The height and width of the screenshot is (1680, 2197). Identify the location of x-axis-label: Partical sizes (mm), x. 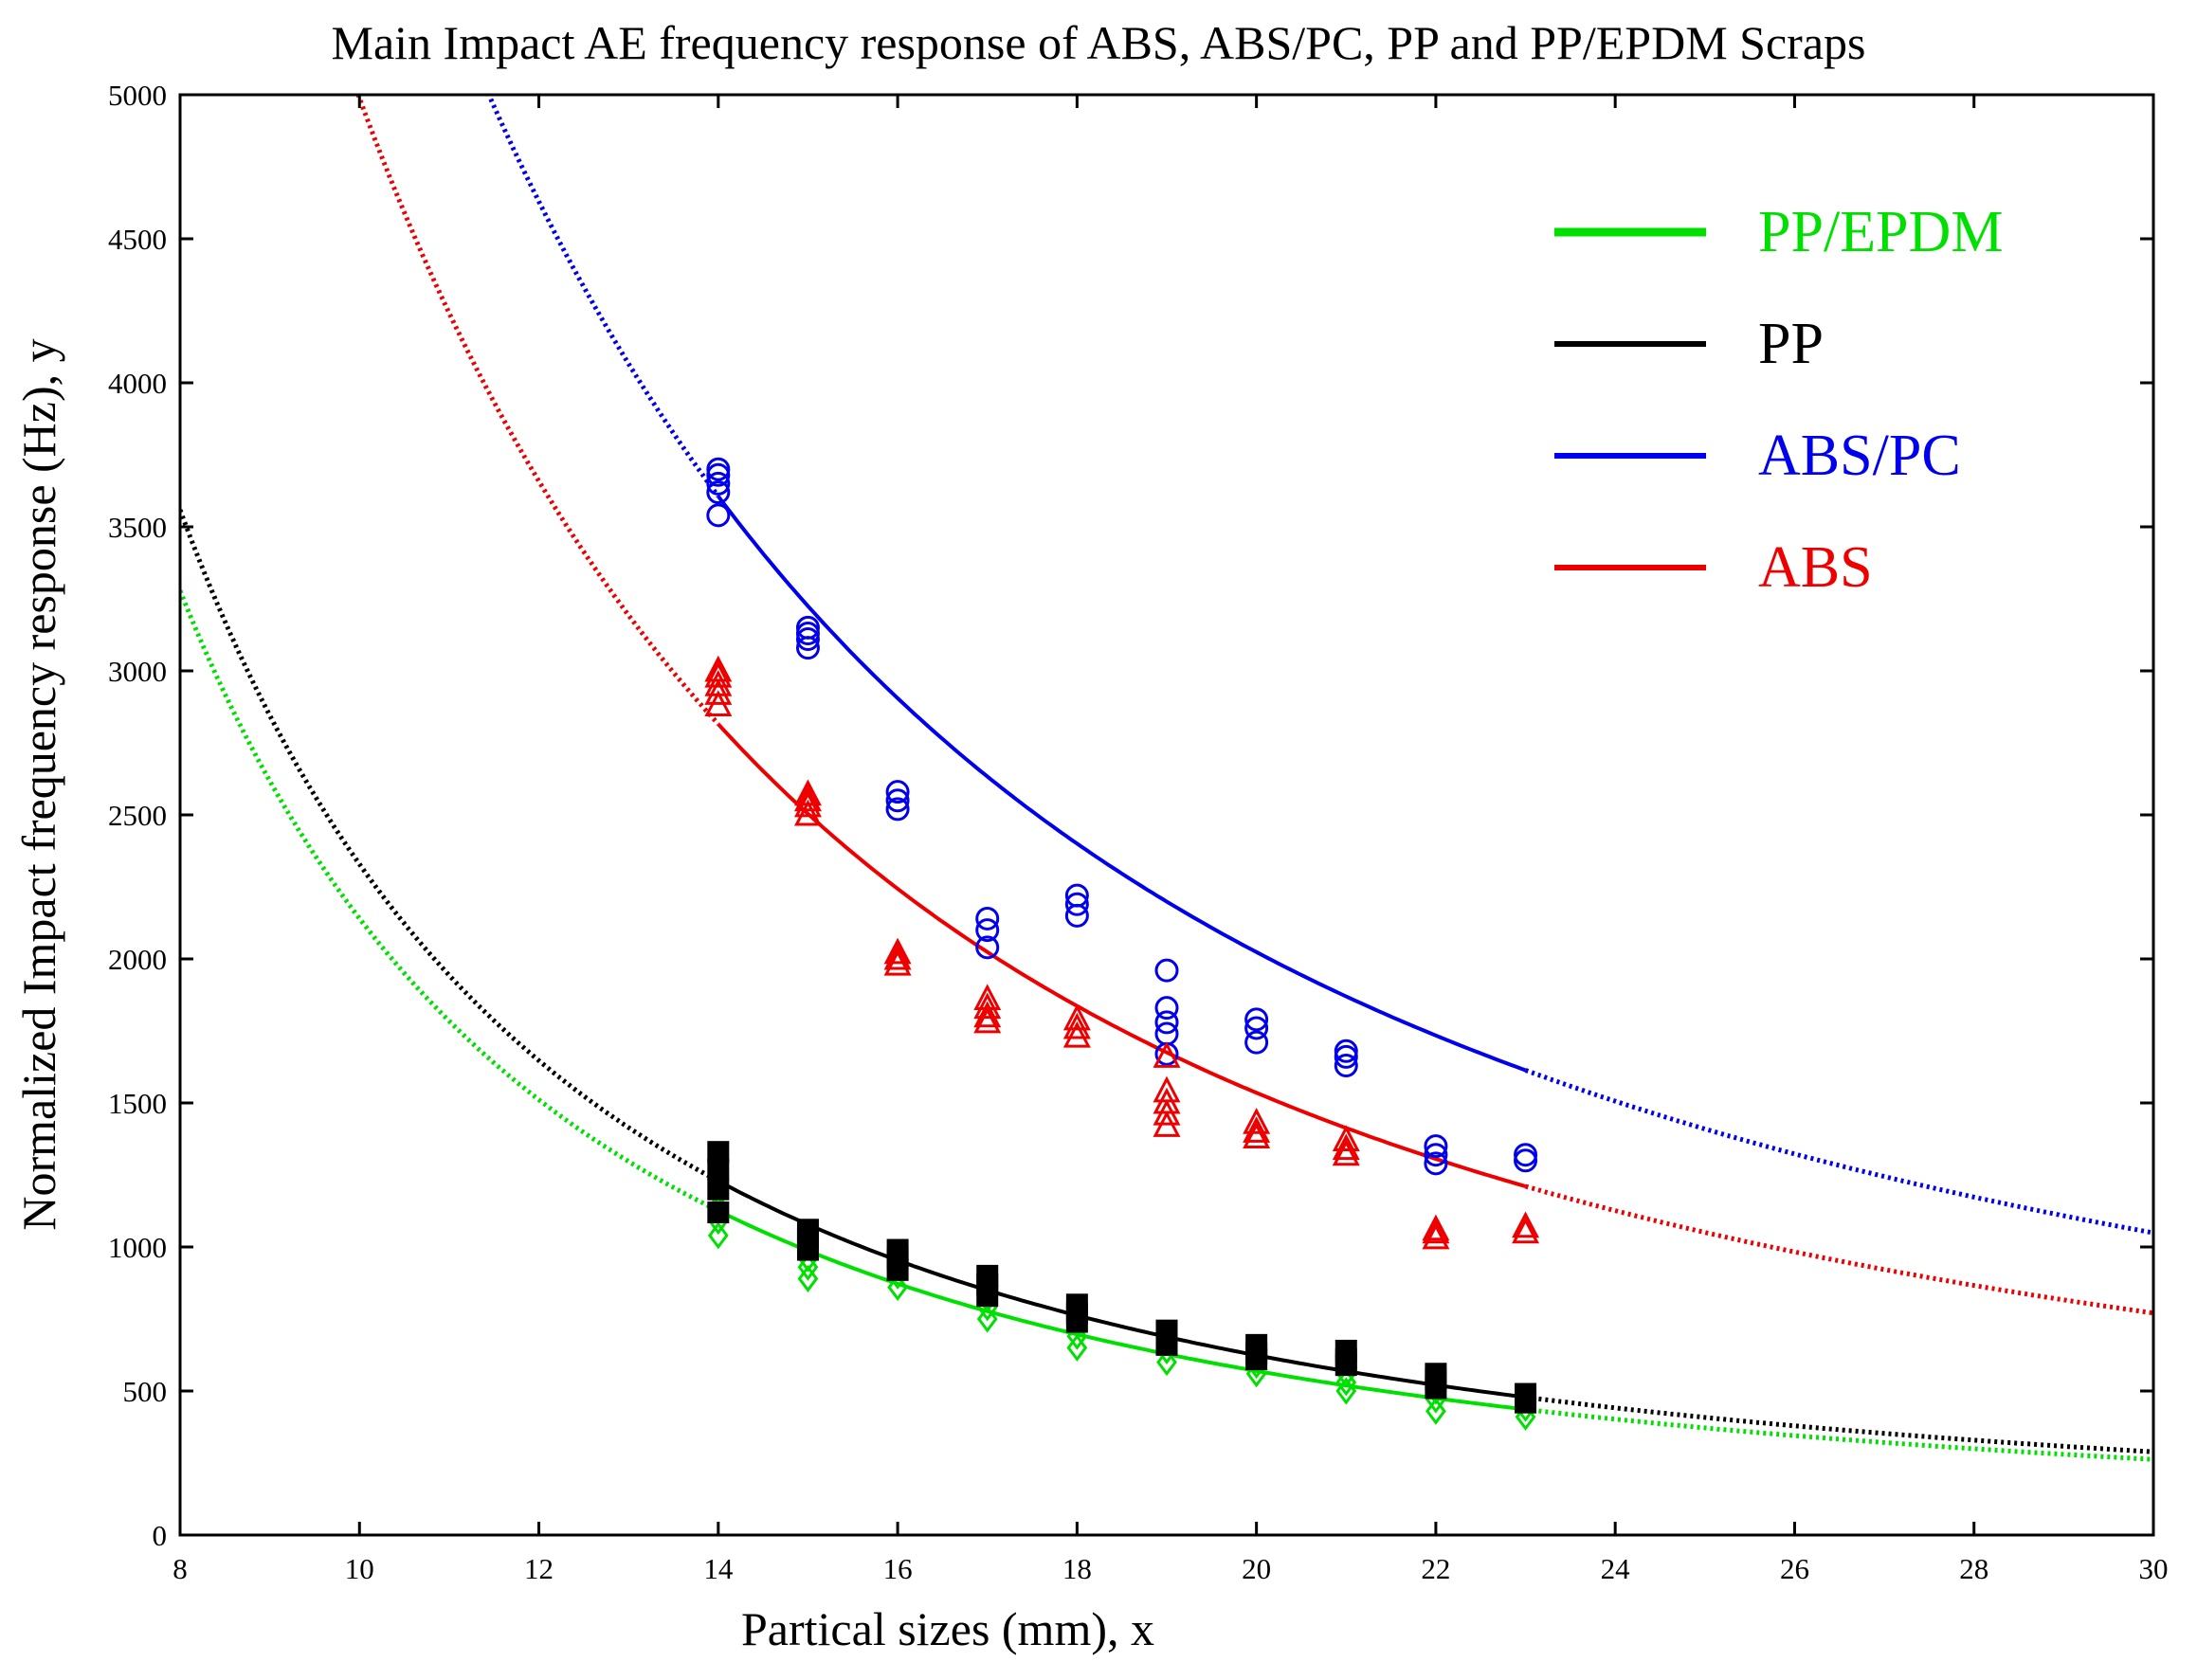
(947, 1628).